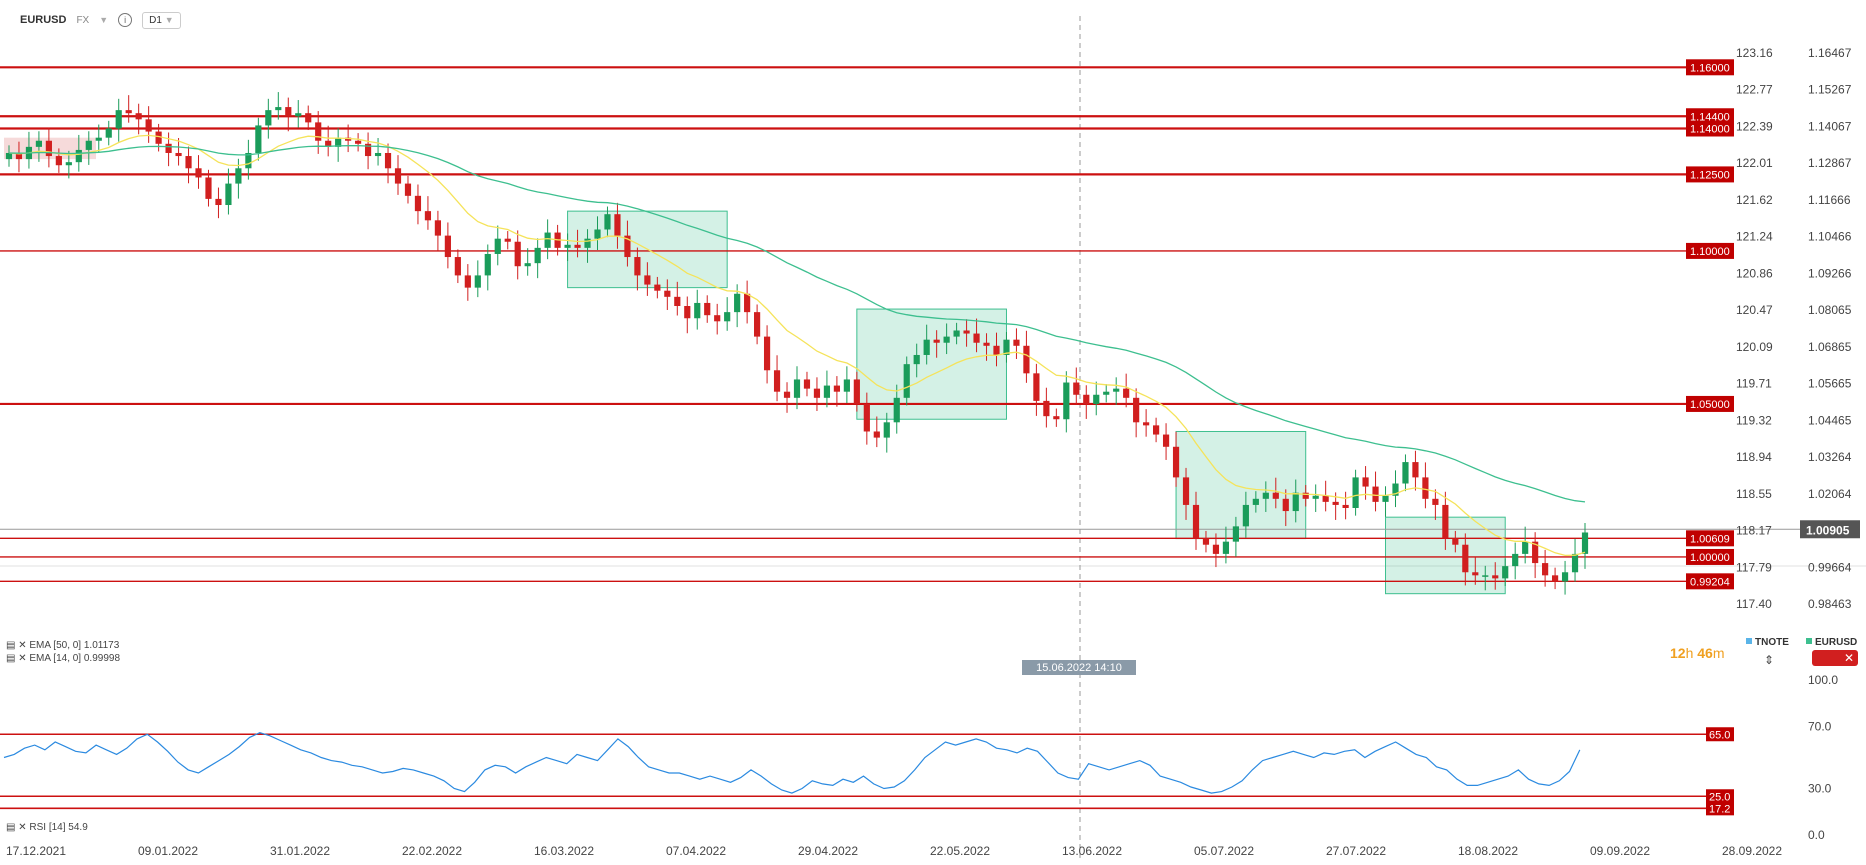 The image size is (1866, 865). Describe the element at coordinates (62, 645) in the screenshot. I see `ema50-legend: ▤ ✕ EMA [50, 0] 1.01173` at that location.